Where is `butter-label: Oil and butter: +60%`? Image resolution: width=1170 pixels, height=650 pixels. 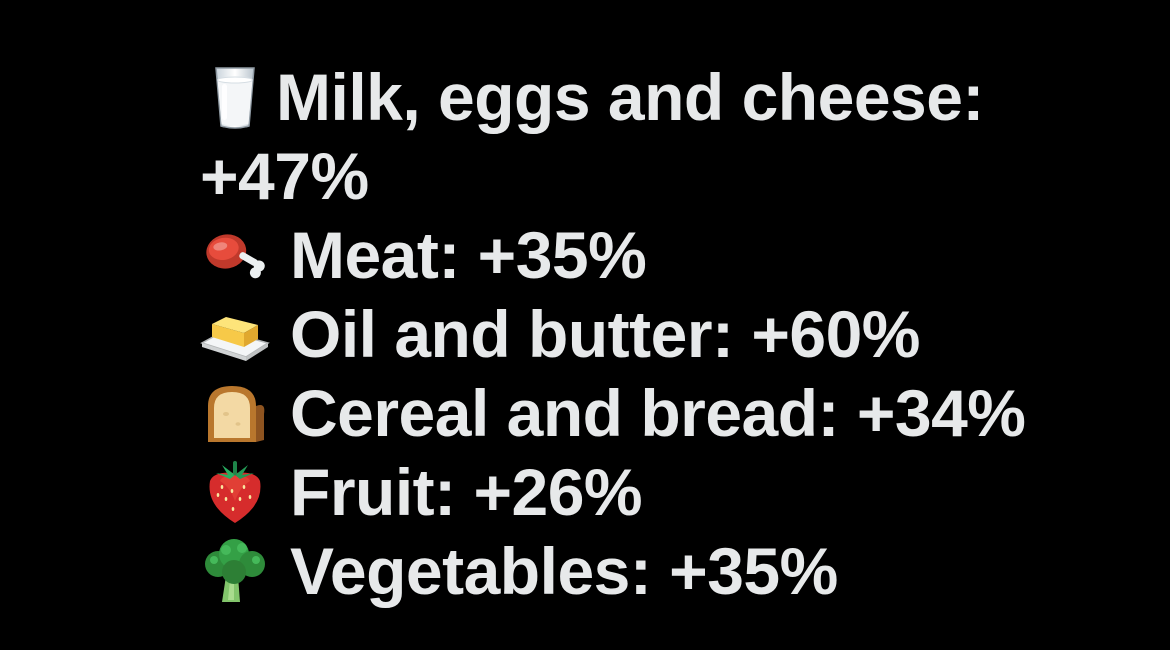 butter-label: Oil and butter: +60% is located at coordinates (605, 334).